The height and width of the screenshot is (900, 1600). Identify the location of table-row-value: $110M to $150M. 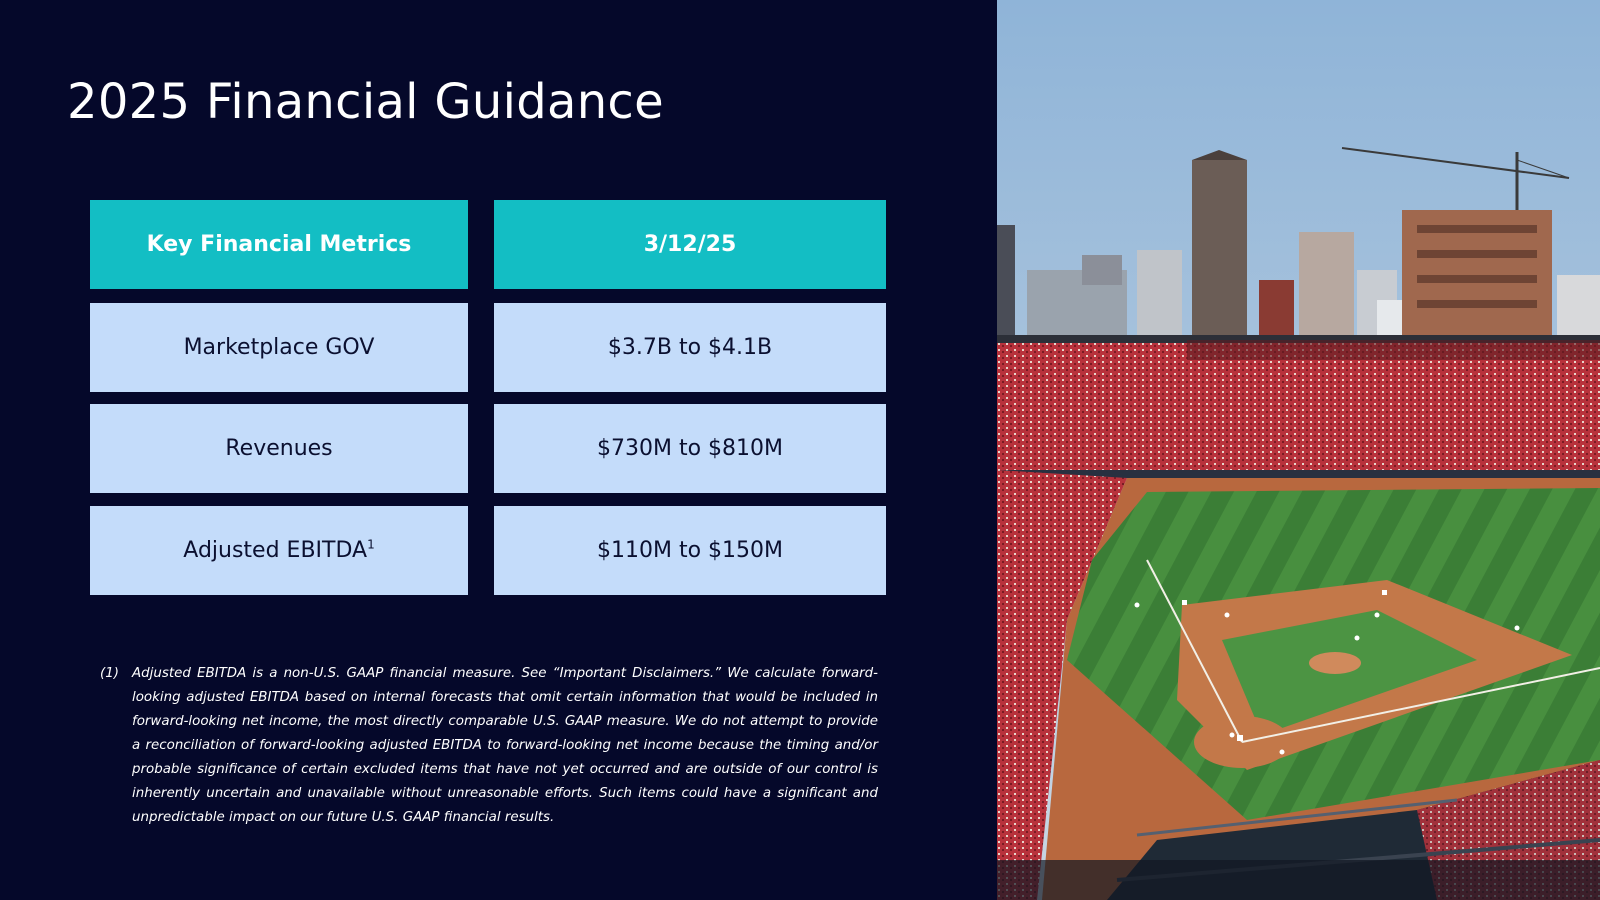
(690, 550).